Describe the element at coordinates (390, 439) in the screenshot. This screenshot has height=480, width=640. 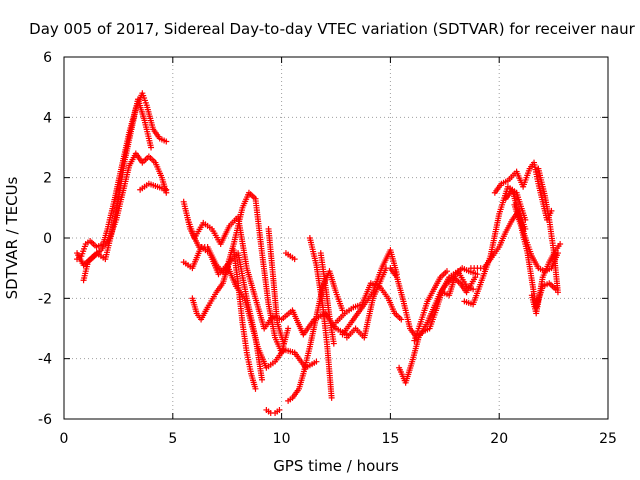
I see `x-tick-label: 15` at that location.